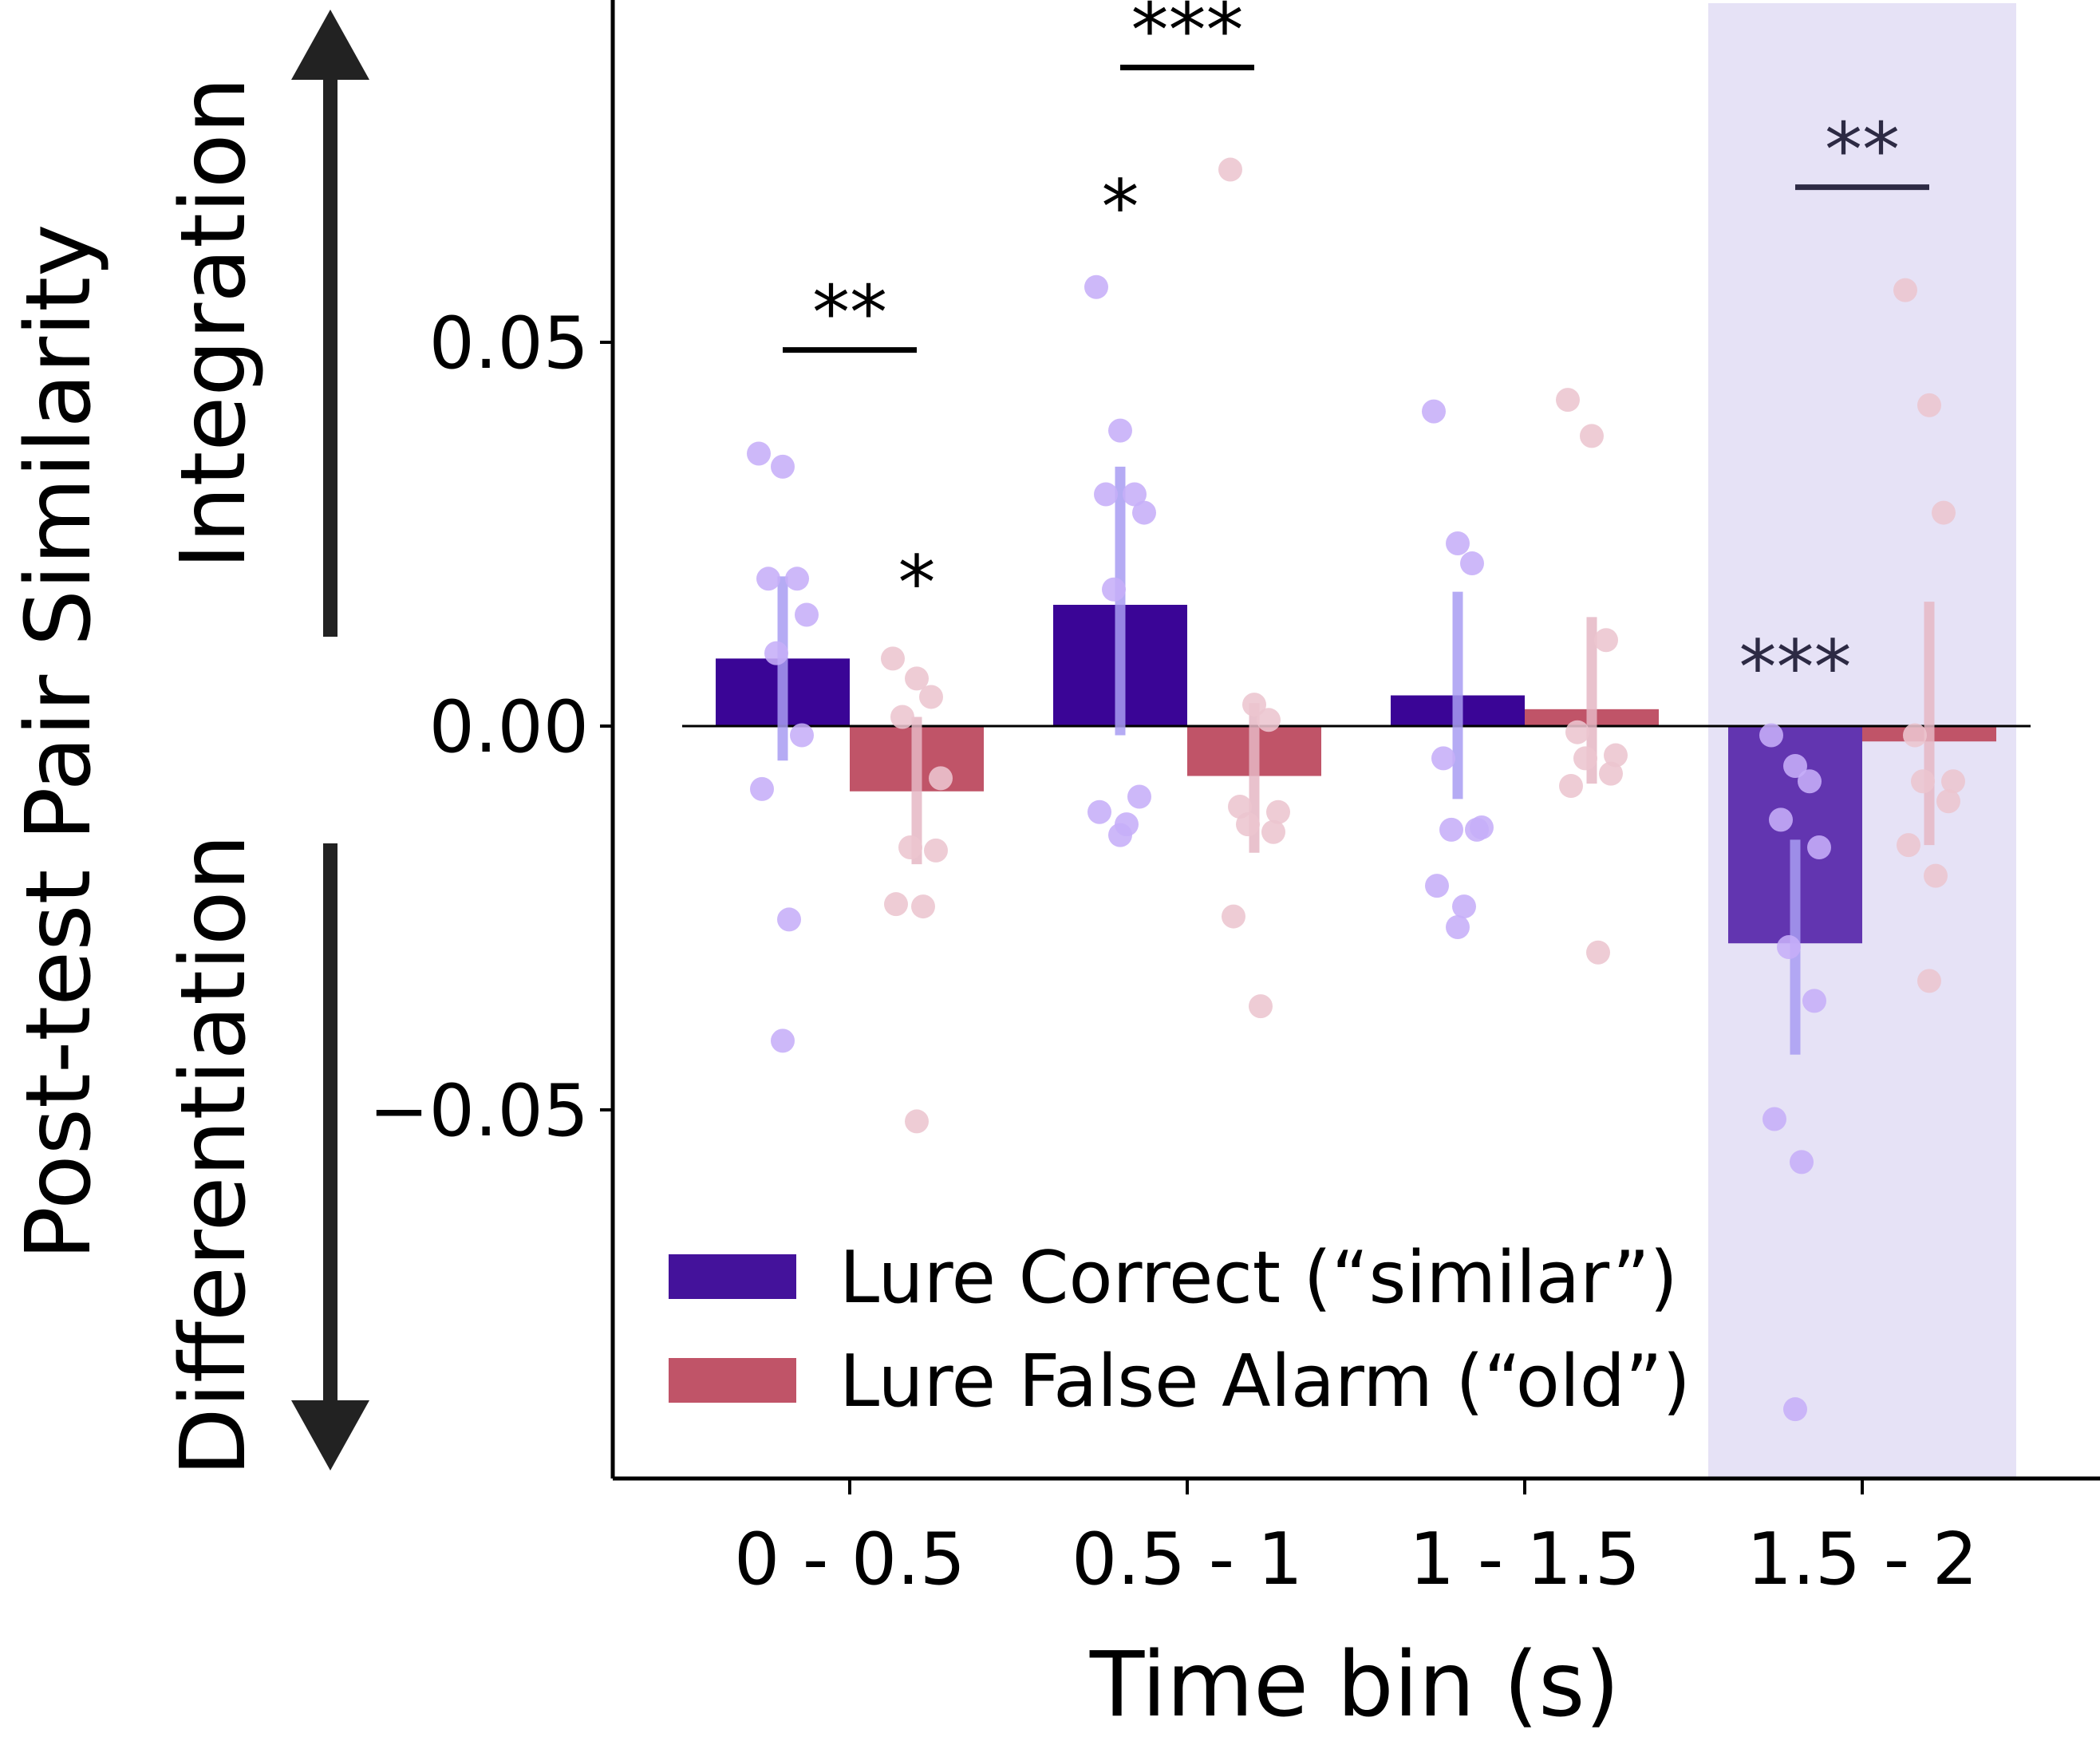  What do you see at coordinates (849, 1559) in the screenshot?
I see `x-tick-label-0: 0 - 0.5` at bounding box center [849, 1559].